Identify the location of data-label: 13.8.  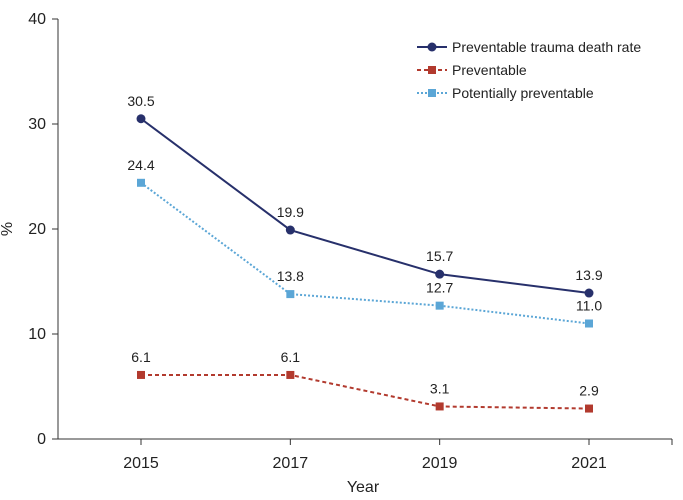
(290, 276).